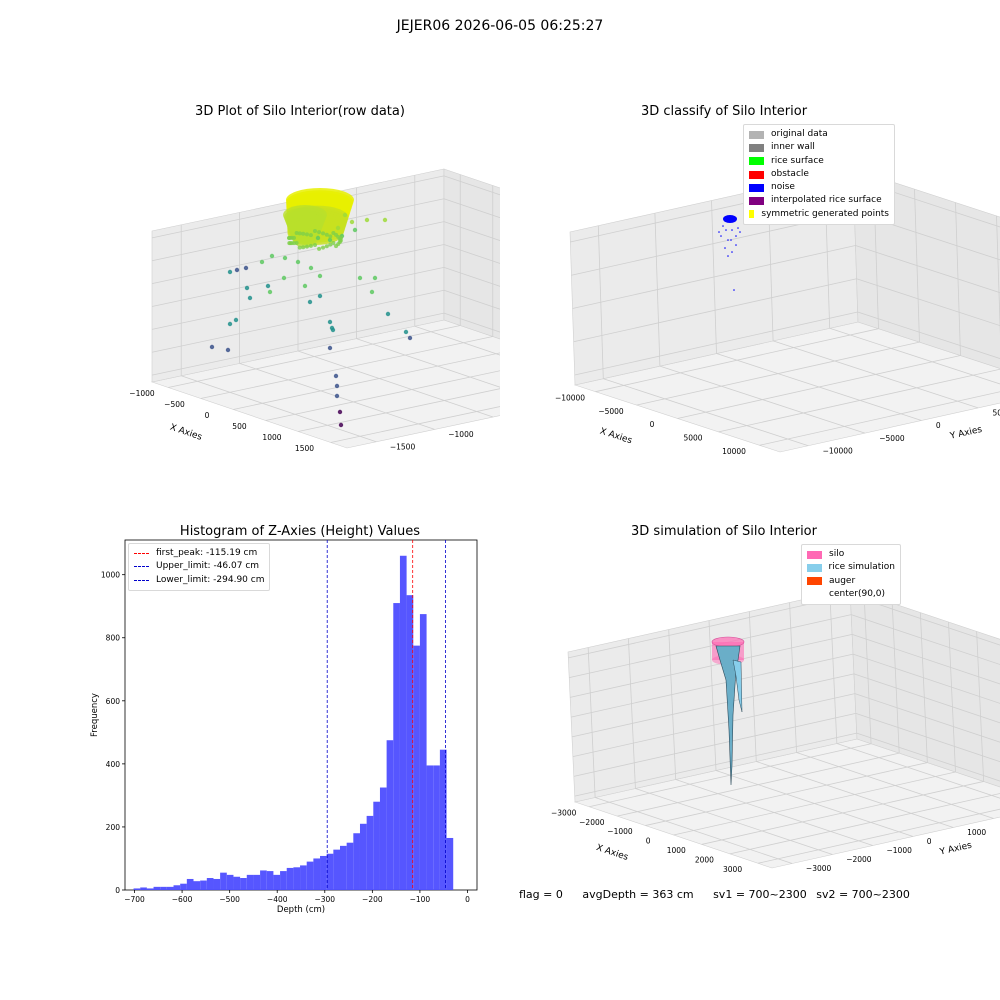 The height and width of the screenshot is (1000, 1000). I want to click on p2-x-tick-label: −5000, so click(611, 411).